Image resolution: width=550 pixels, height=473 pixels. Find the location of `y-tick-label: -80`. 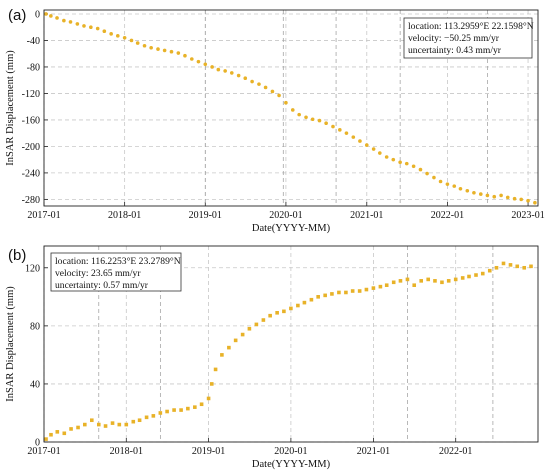

y-tick-label: -80 is located at coordinates (33, 67).